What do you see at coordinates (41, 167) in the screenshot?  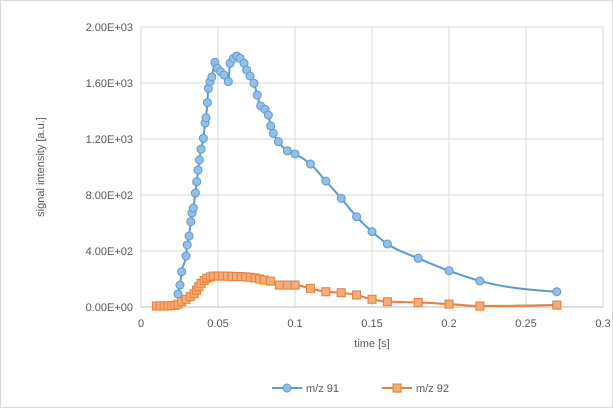 I see `y-axis-title: signal intensity [a.u.]` at bounding box center [41, 167].